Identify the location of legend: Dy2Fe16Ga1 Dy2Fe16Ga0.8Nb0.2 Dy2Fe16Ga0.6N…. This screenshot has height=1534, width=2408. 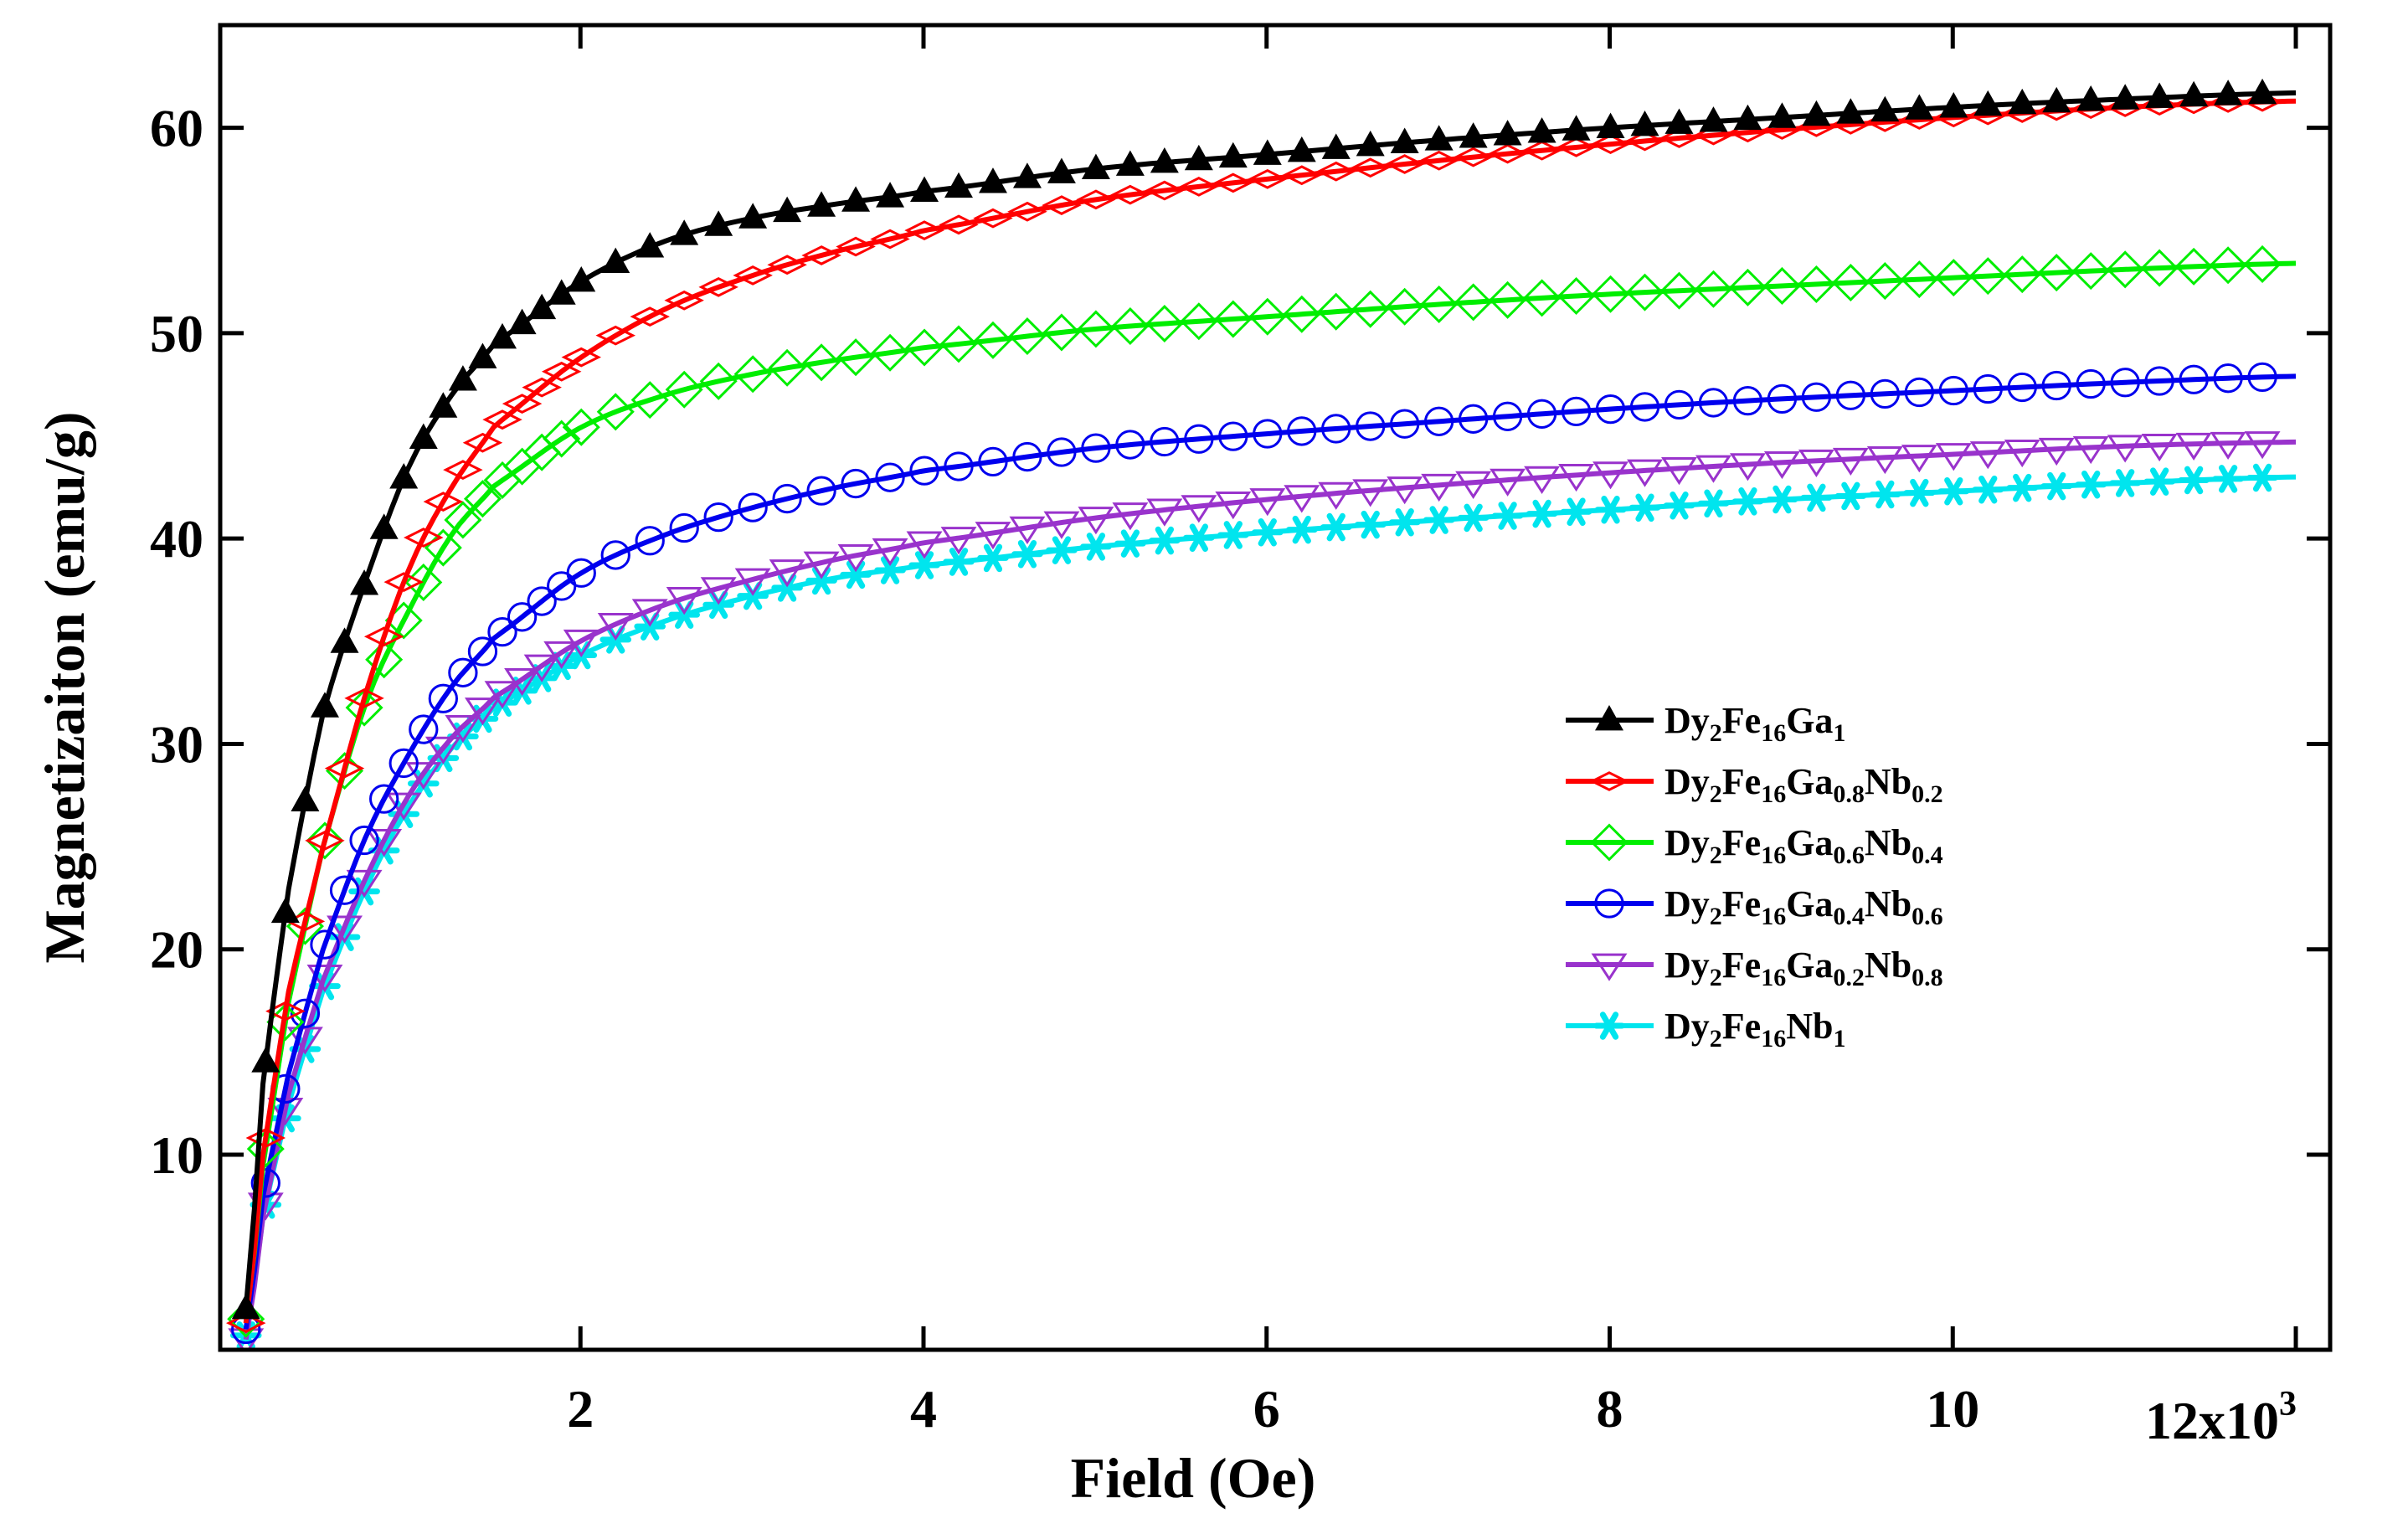
(1755, 876).